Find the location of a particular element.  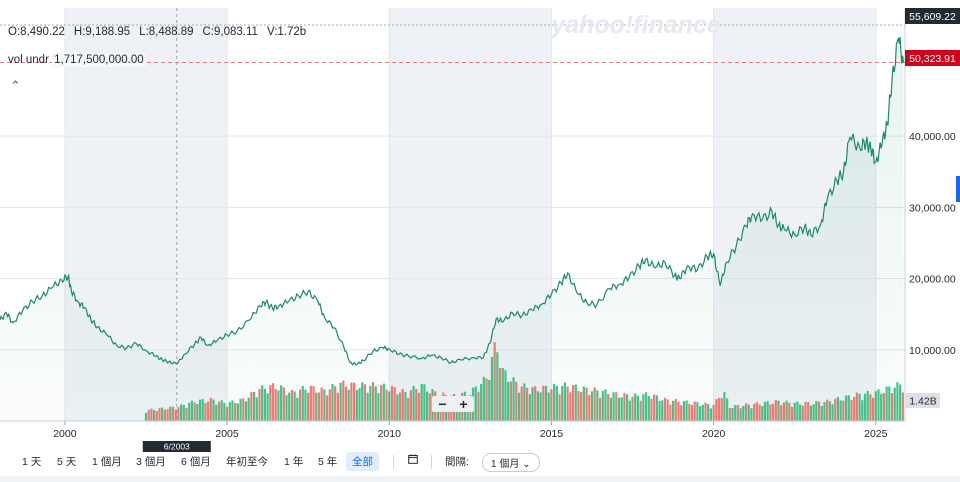

zoom-in-button: + is located at coordinates (463, 404).